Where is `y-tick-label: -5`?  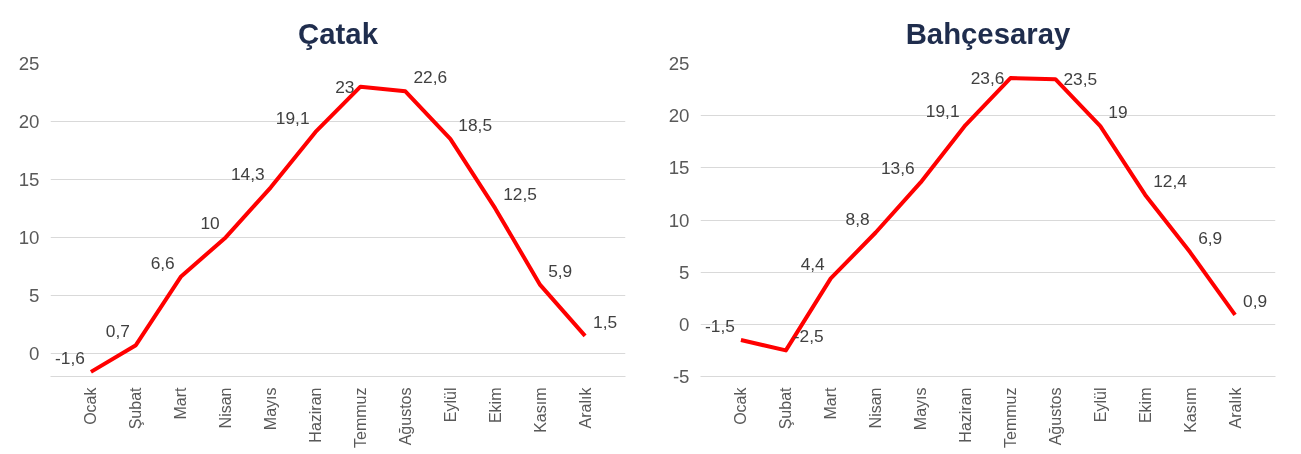
y-tick-label: -5 is located at coordinates (681, 376).